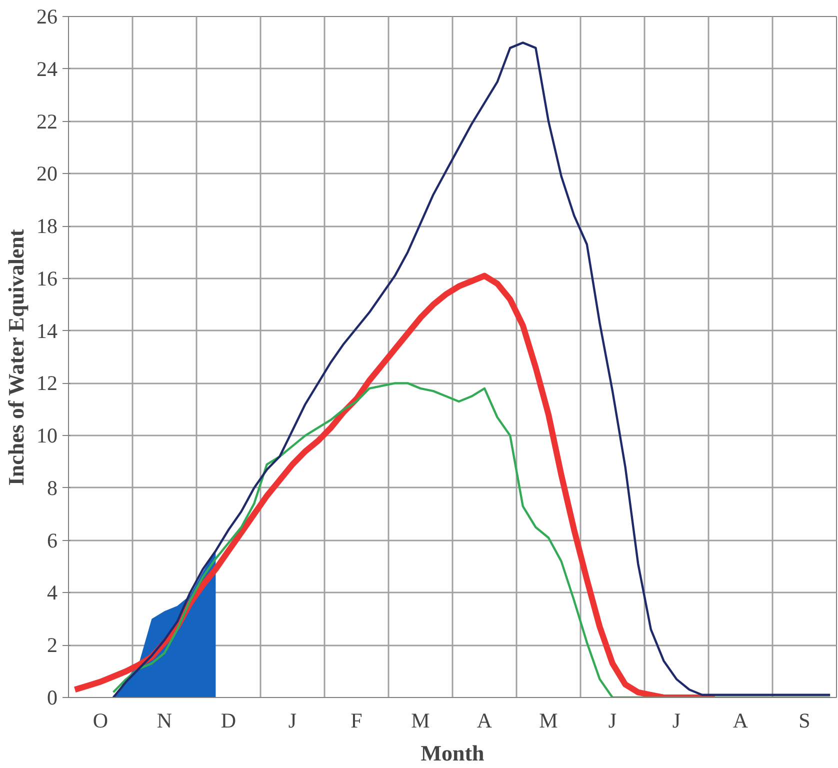  I want to click on y-tick-label: 4, so click(52, 592).